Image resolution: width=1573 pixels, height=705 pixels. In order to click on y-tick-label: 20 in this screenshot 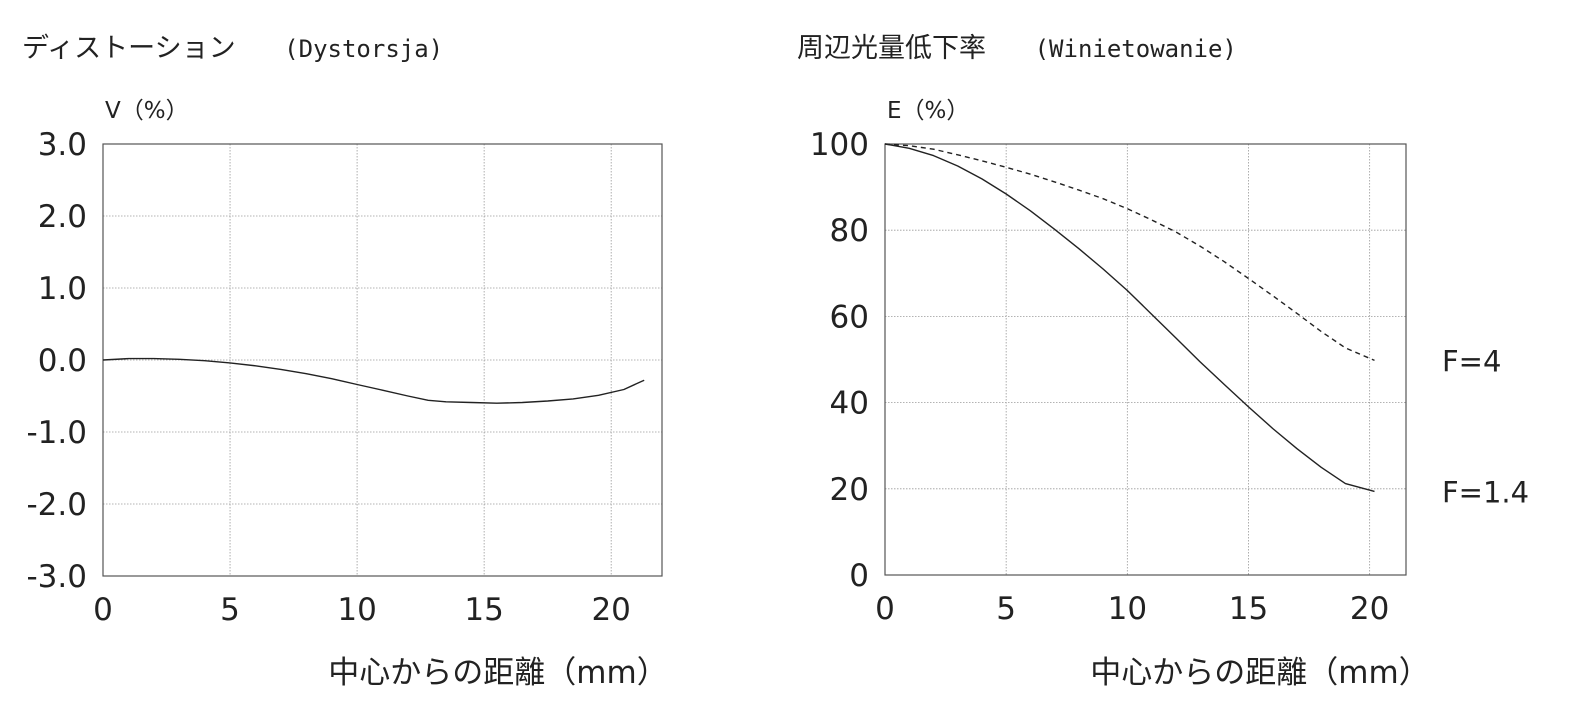, I will do `click(849, 490)`.